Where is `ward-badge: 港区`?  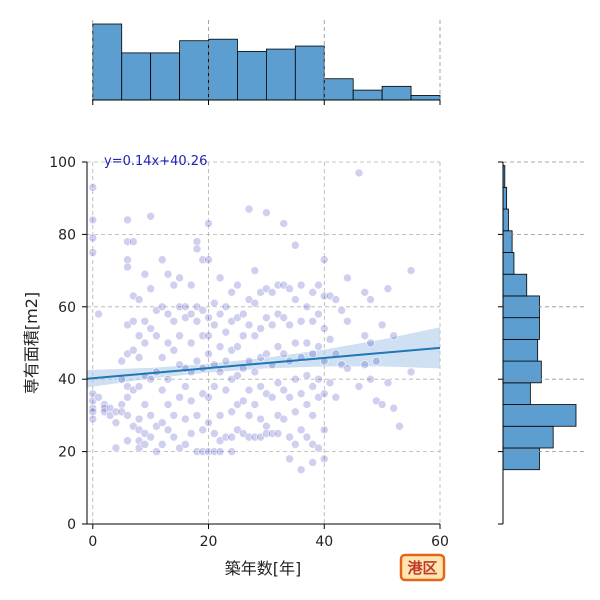
ward-badge: 港区 is located at coordinates (422, 567).